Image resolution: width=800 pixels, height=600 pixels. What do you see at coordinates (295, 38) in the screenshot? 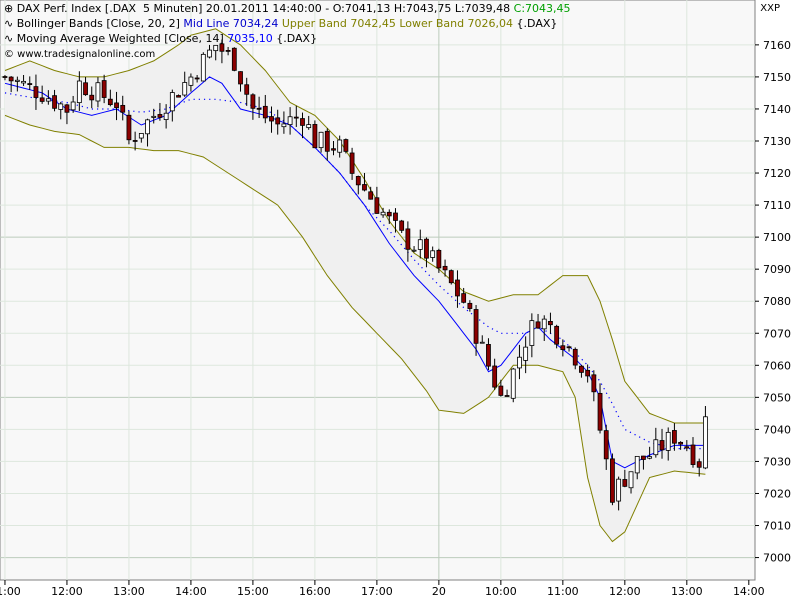
I see `legend-wma-suffix: {.DAX}` at bounding box center [295, 38].